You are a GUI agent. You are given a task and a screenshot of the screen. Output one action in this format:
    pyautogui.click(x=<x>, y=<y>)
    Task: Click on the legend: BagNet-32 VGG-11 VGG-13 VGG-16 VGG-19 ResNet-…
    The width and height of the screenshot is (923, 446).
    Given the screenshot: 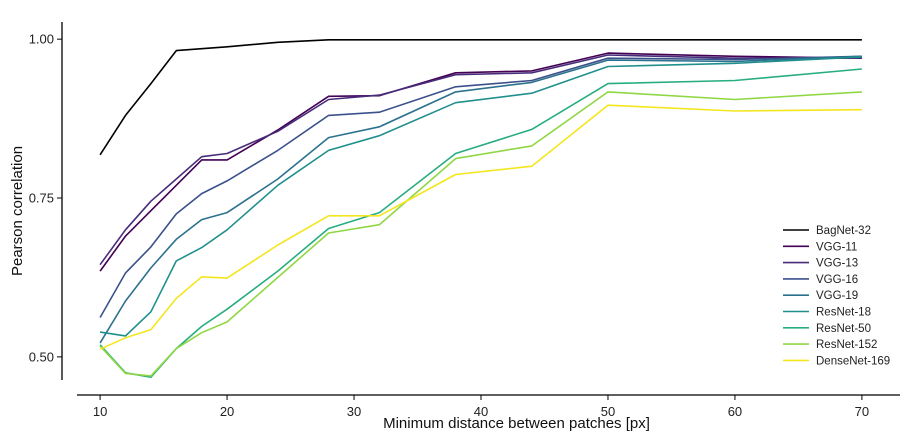 What is the action you would take?
    pyautogui.click(x=836, y=296)
    